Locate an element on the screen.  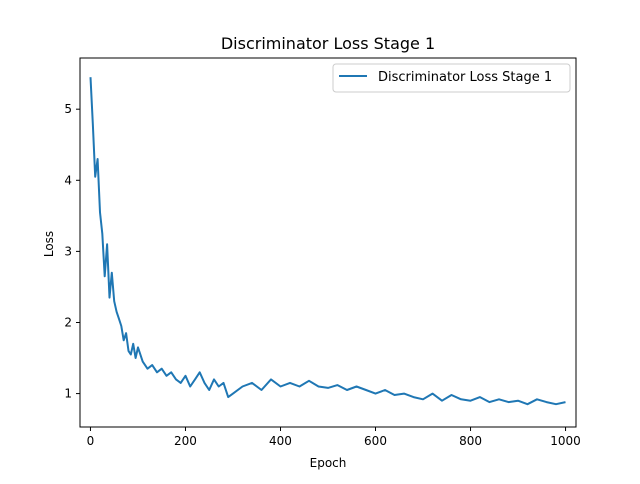
y-axis-label: Loss is located at coordinates (49, 244).